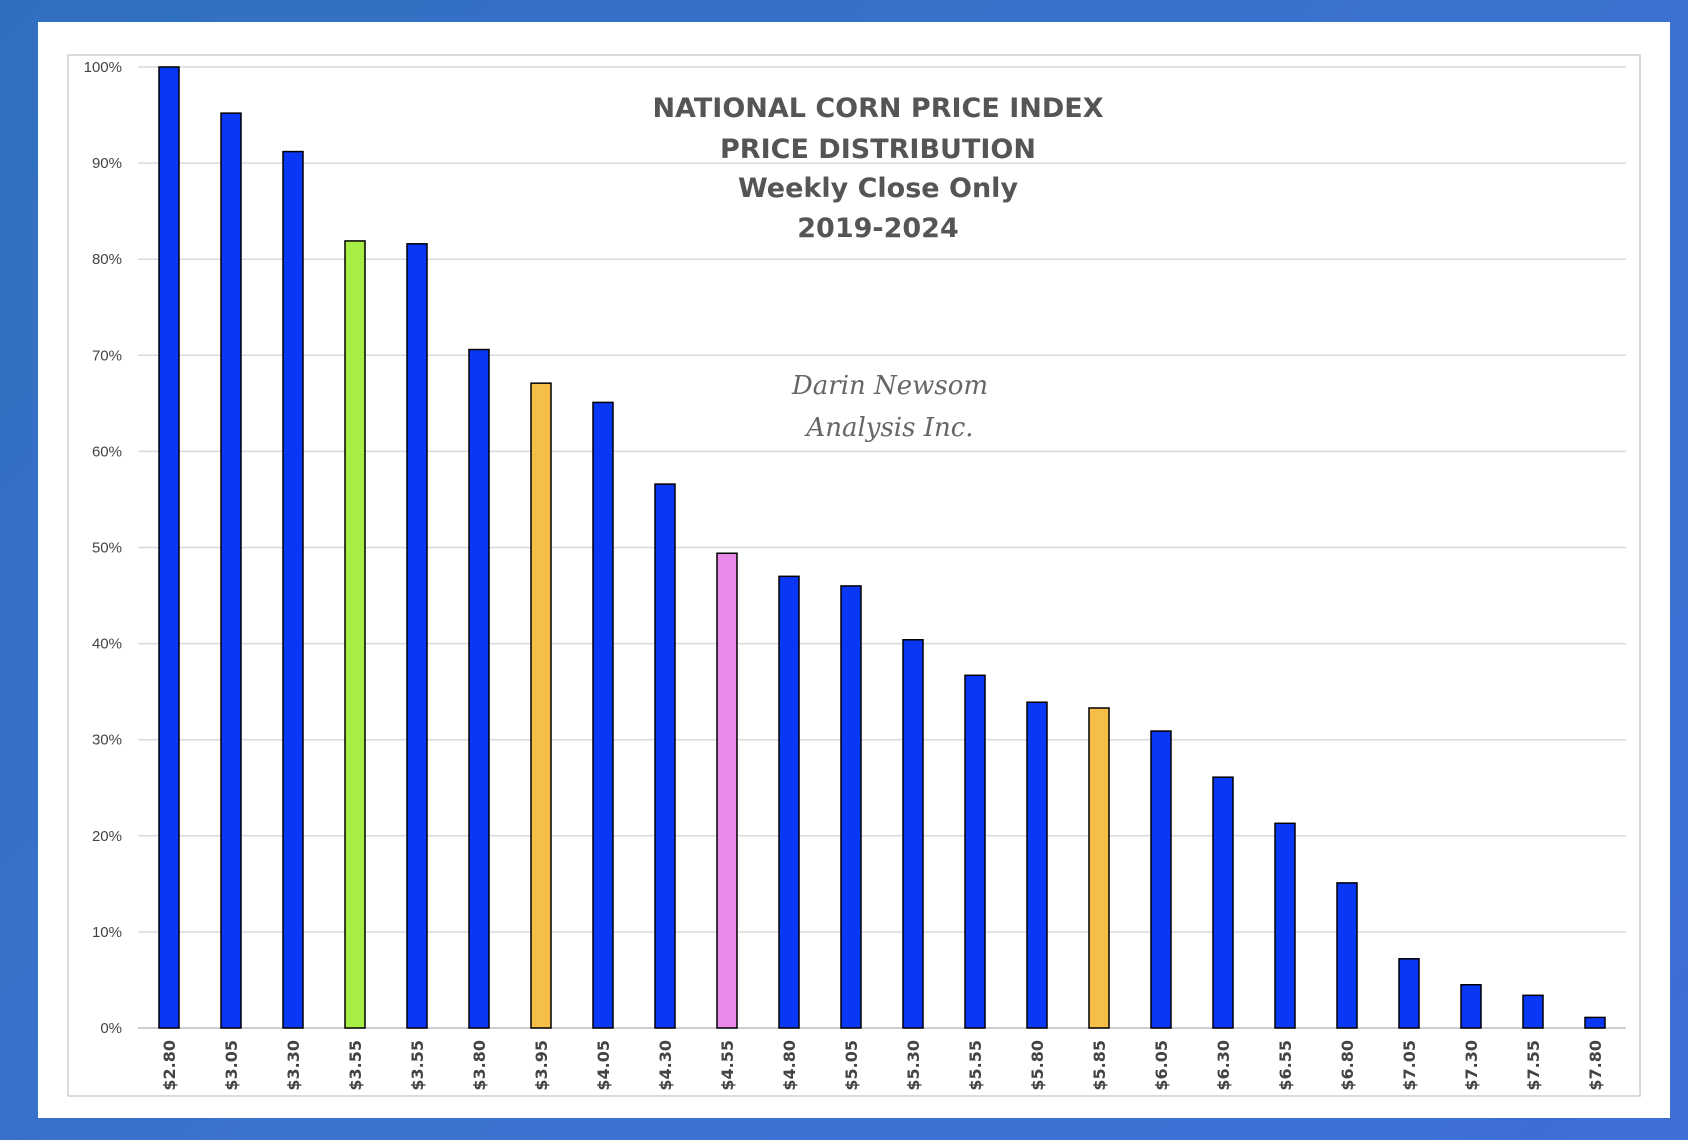 The width and height of the screenshot is (1688, 1140). I want to click on y-tick-label: 100%, so click(103, 67).